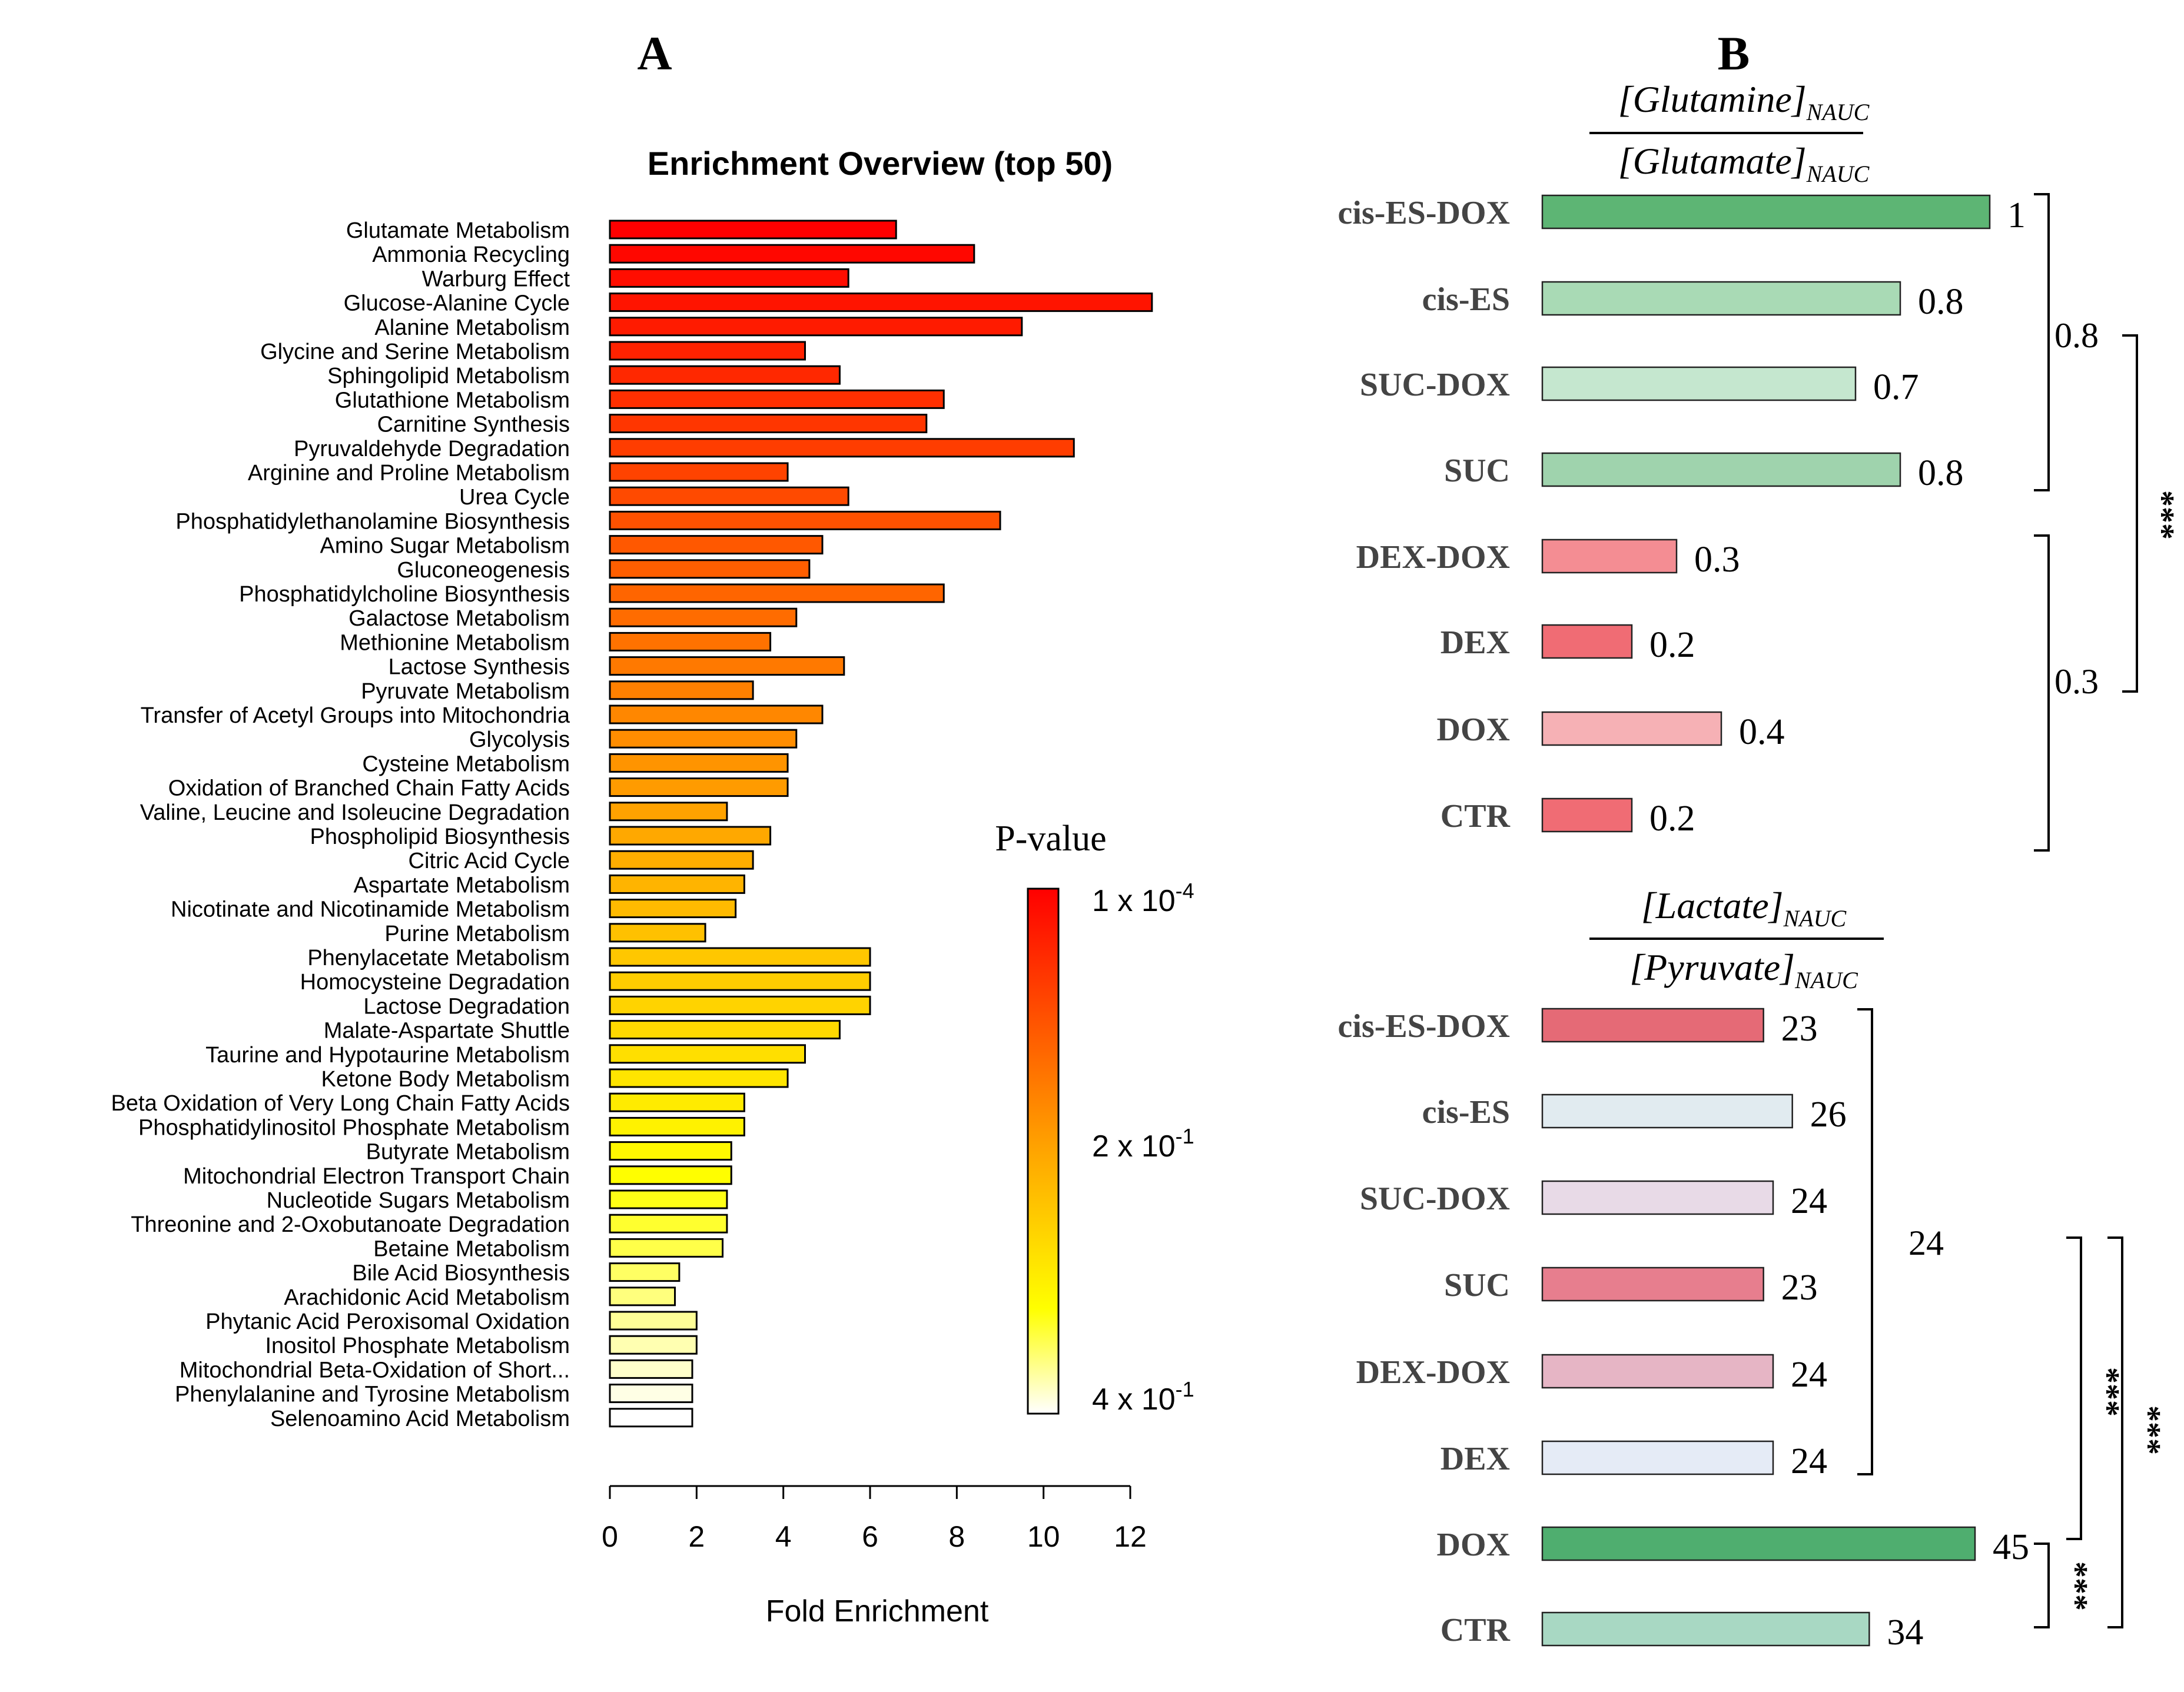 The image size is (2184, 1692). What do you see at coordinates (461, 1273) in the screenshot?
I see `pathway-label: Bile Acid Biosynthesis` at bounding box center [461, 1273].